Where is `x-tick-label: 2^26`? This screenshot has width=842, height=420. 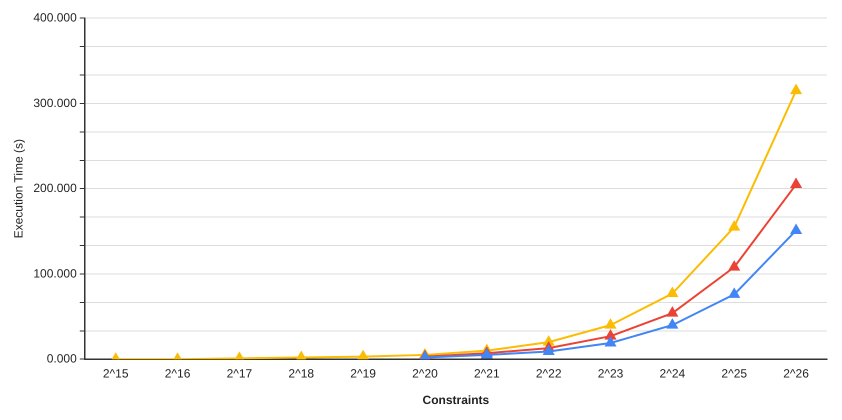
x-tick-label: 2^26 is located at coordinates (796, 373).